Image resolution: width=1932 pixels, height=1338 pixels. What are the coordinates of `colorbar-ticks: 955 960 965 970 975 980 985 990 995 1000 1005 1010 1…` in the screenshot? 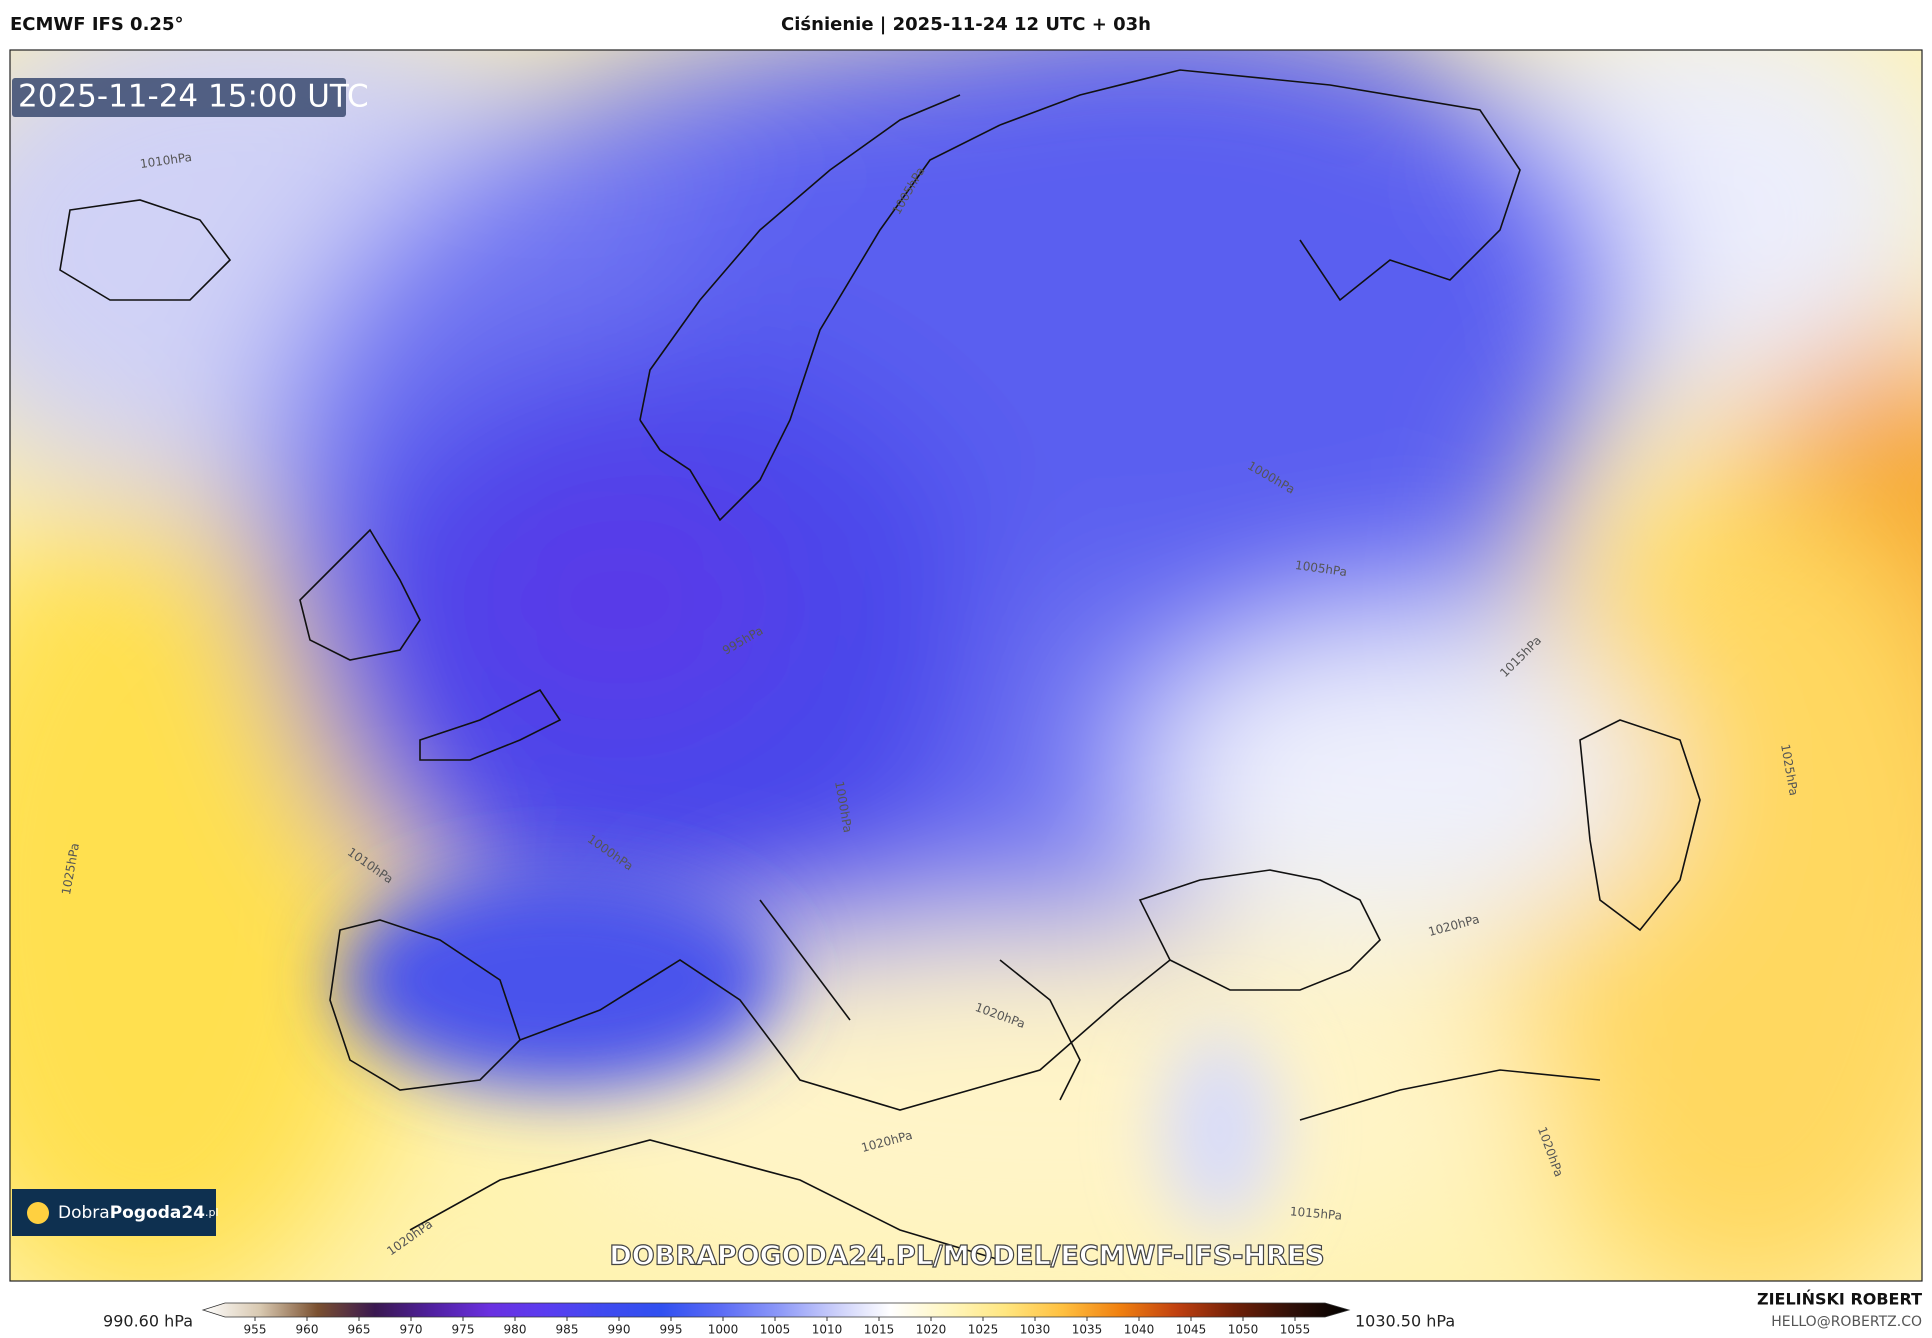 It's located at (777, 1327).